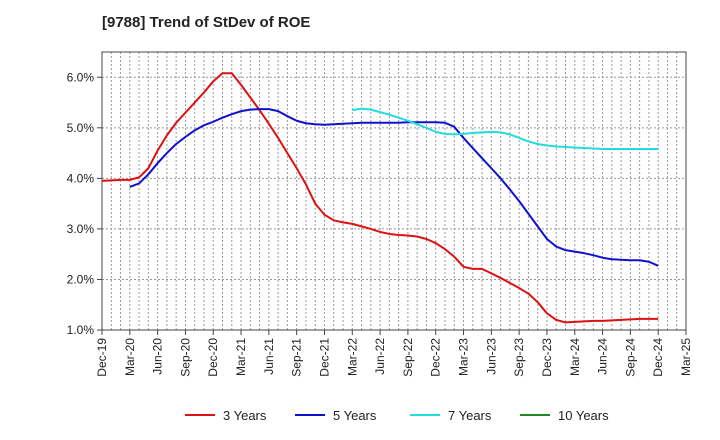 The height and width of the screenshot is (440, 720). Describe the element at coordinates (470, 415) in the screenshot. I see `legend-label-7-years: 7 Years` at that location.